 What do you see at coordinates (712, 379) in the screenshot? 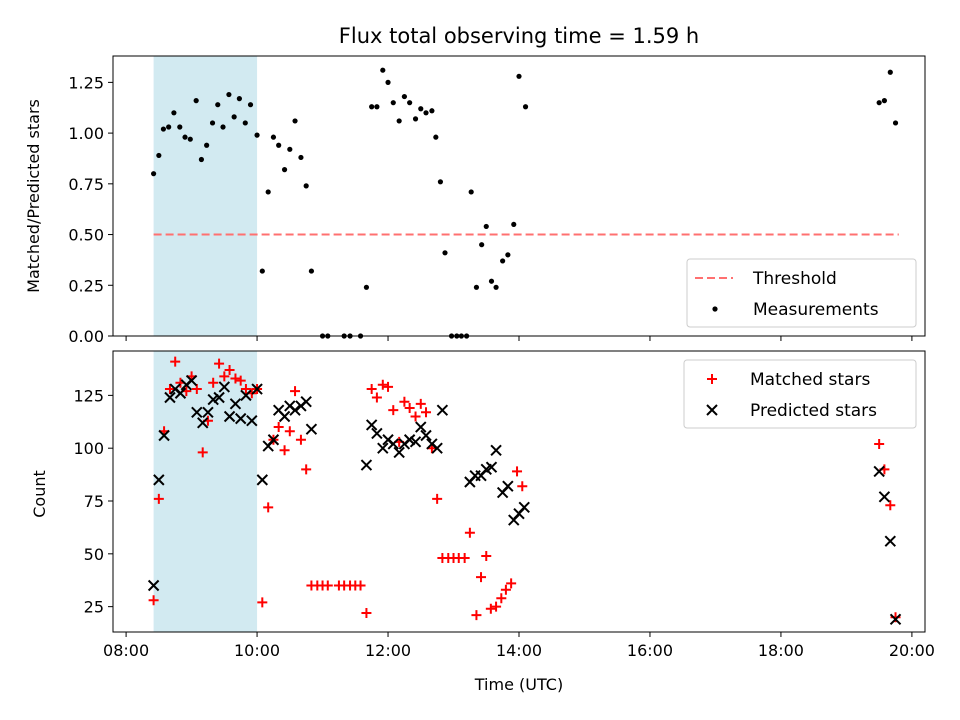
I see `legend-matched-swatch` at bounding box center [712, 379].